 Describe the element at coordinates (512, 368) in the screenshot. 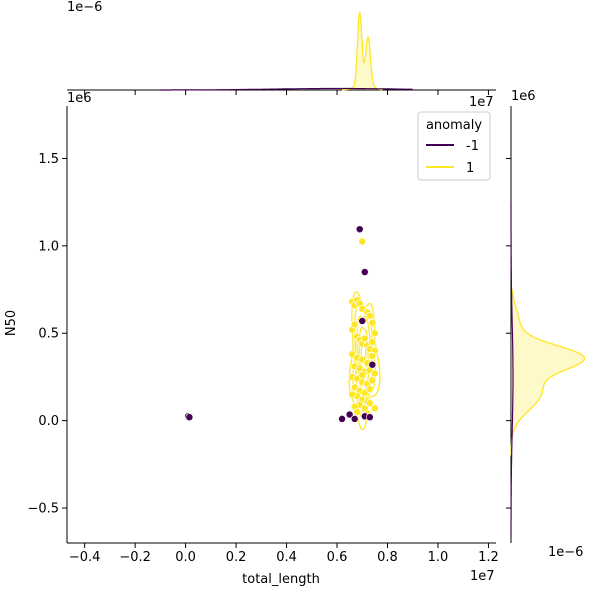

I see `right-marginal-kde-neg1` at that location.